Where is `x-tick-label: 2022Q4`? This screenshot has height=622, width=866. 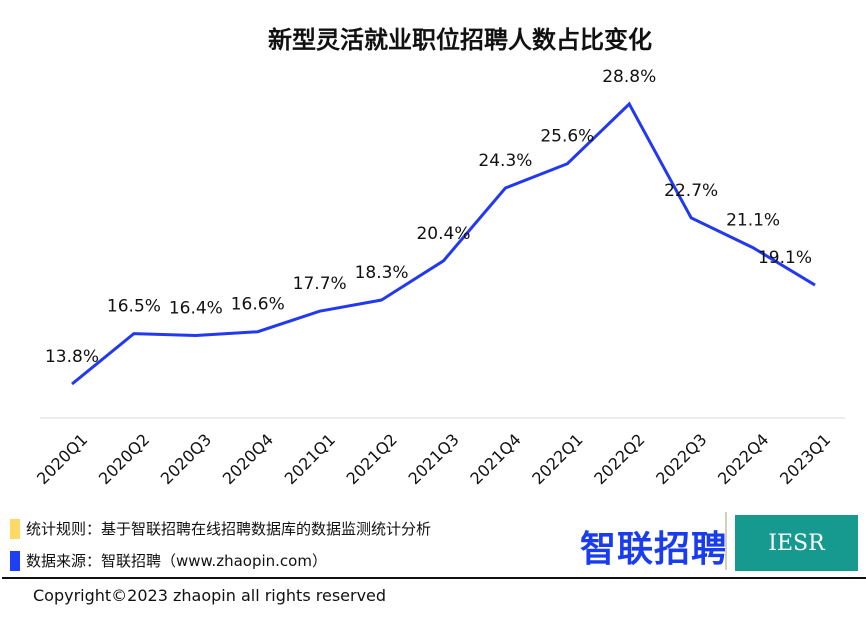 x-tick-label: 2022Q4 is located at coordinates (743, 459).